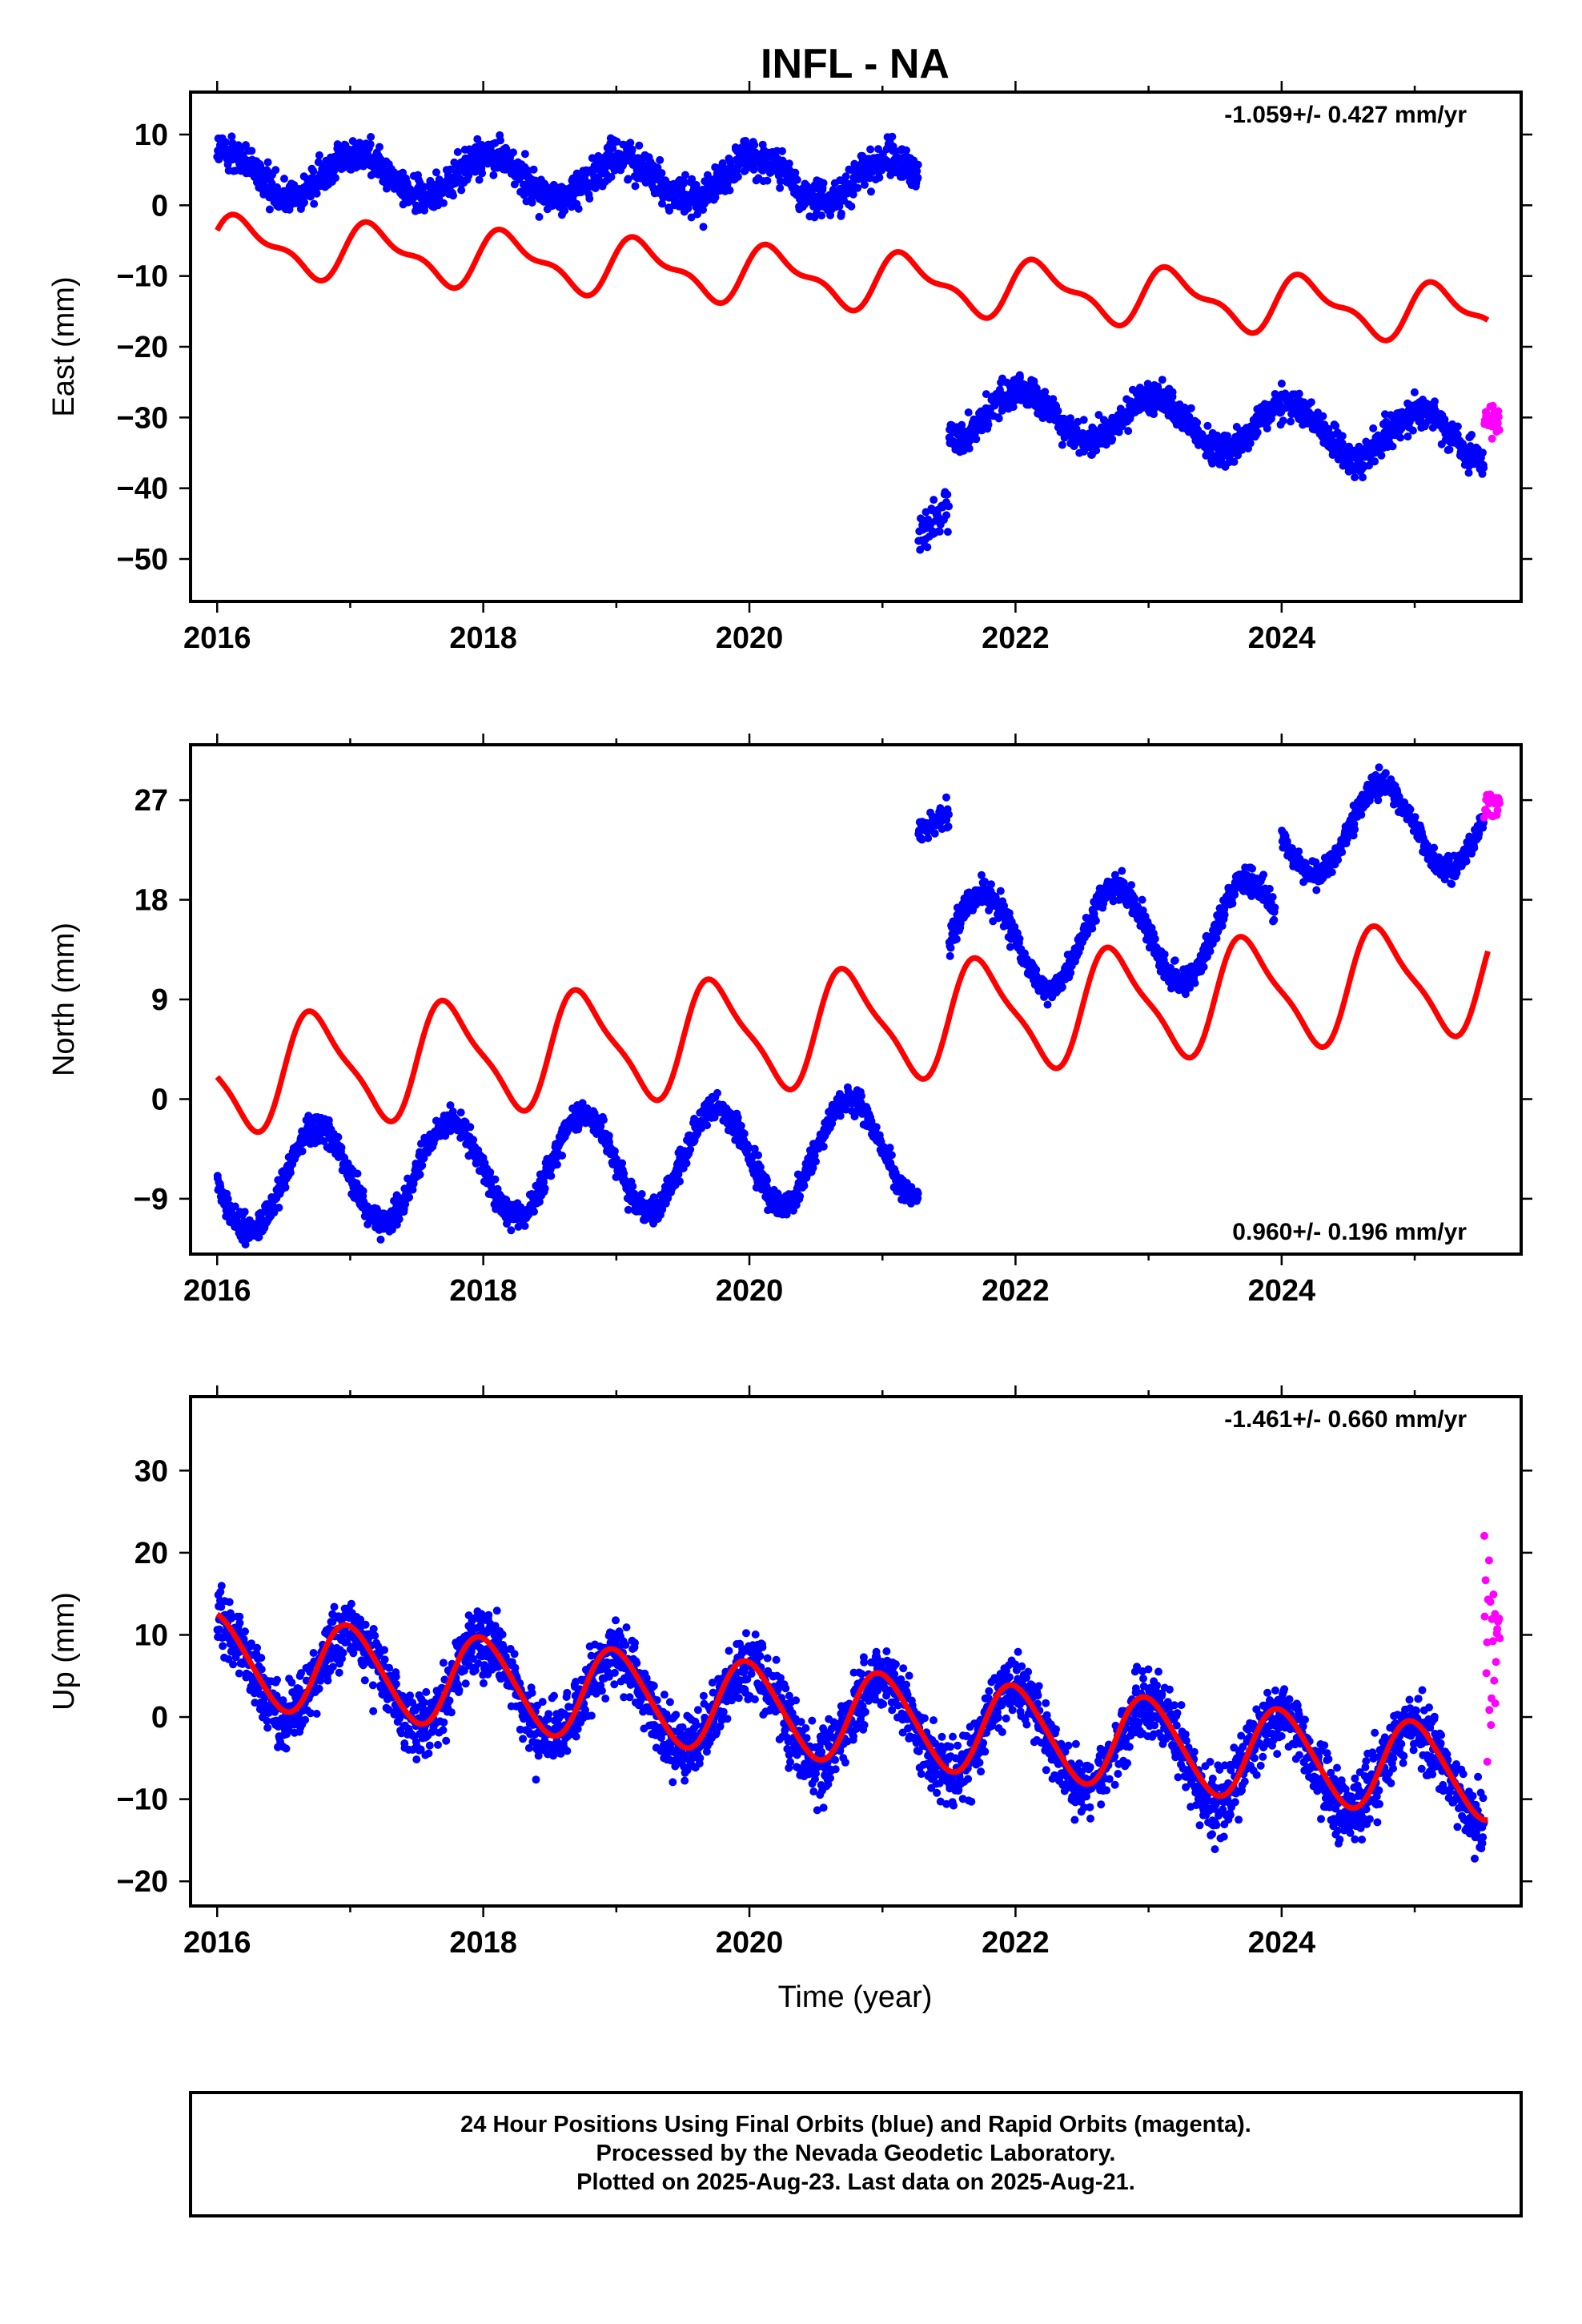 This screenshot has width=1582, height=2324. Describe the element at coordinates (217, 638) in the screenshot. I see `x-tick-label: 2016` at that location.